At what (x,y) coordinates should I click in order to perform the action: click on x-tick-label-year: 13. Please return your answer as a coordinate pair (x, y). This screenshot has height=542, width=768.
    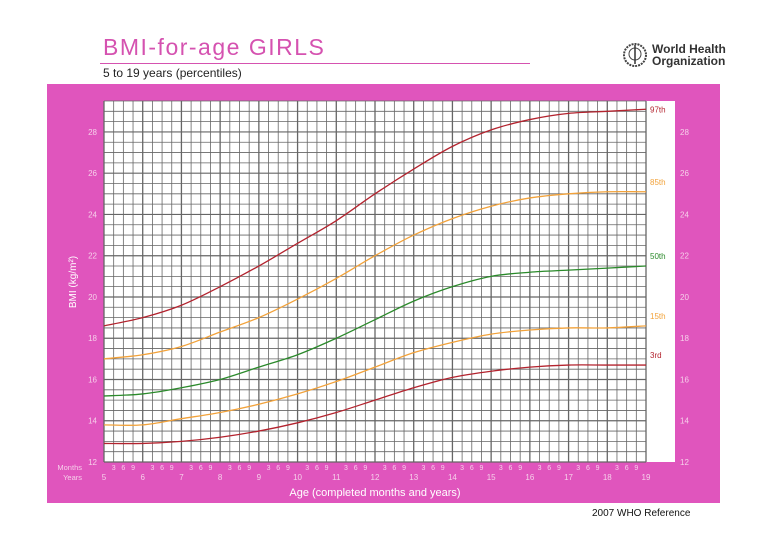
    Looking at the image, I should click on (413, 477).